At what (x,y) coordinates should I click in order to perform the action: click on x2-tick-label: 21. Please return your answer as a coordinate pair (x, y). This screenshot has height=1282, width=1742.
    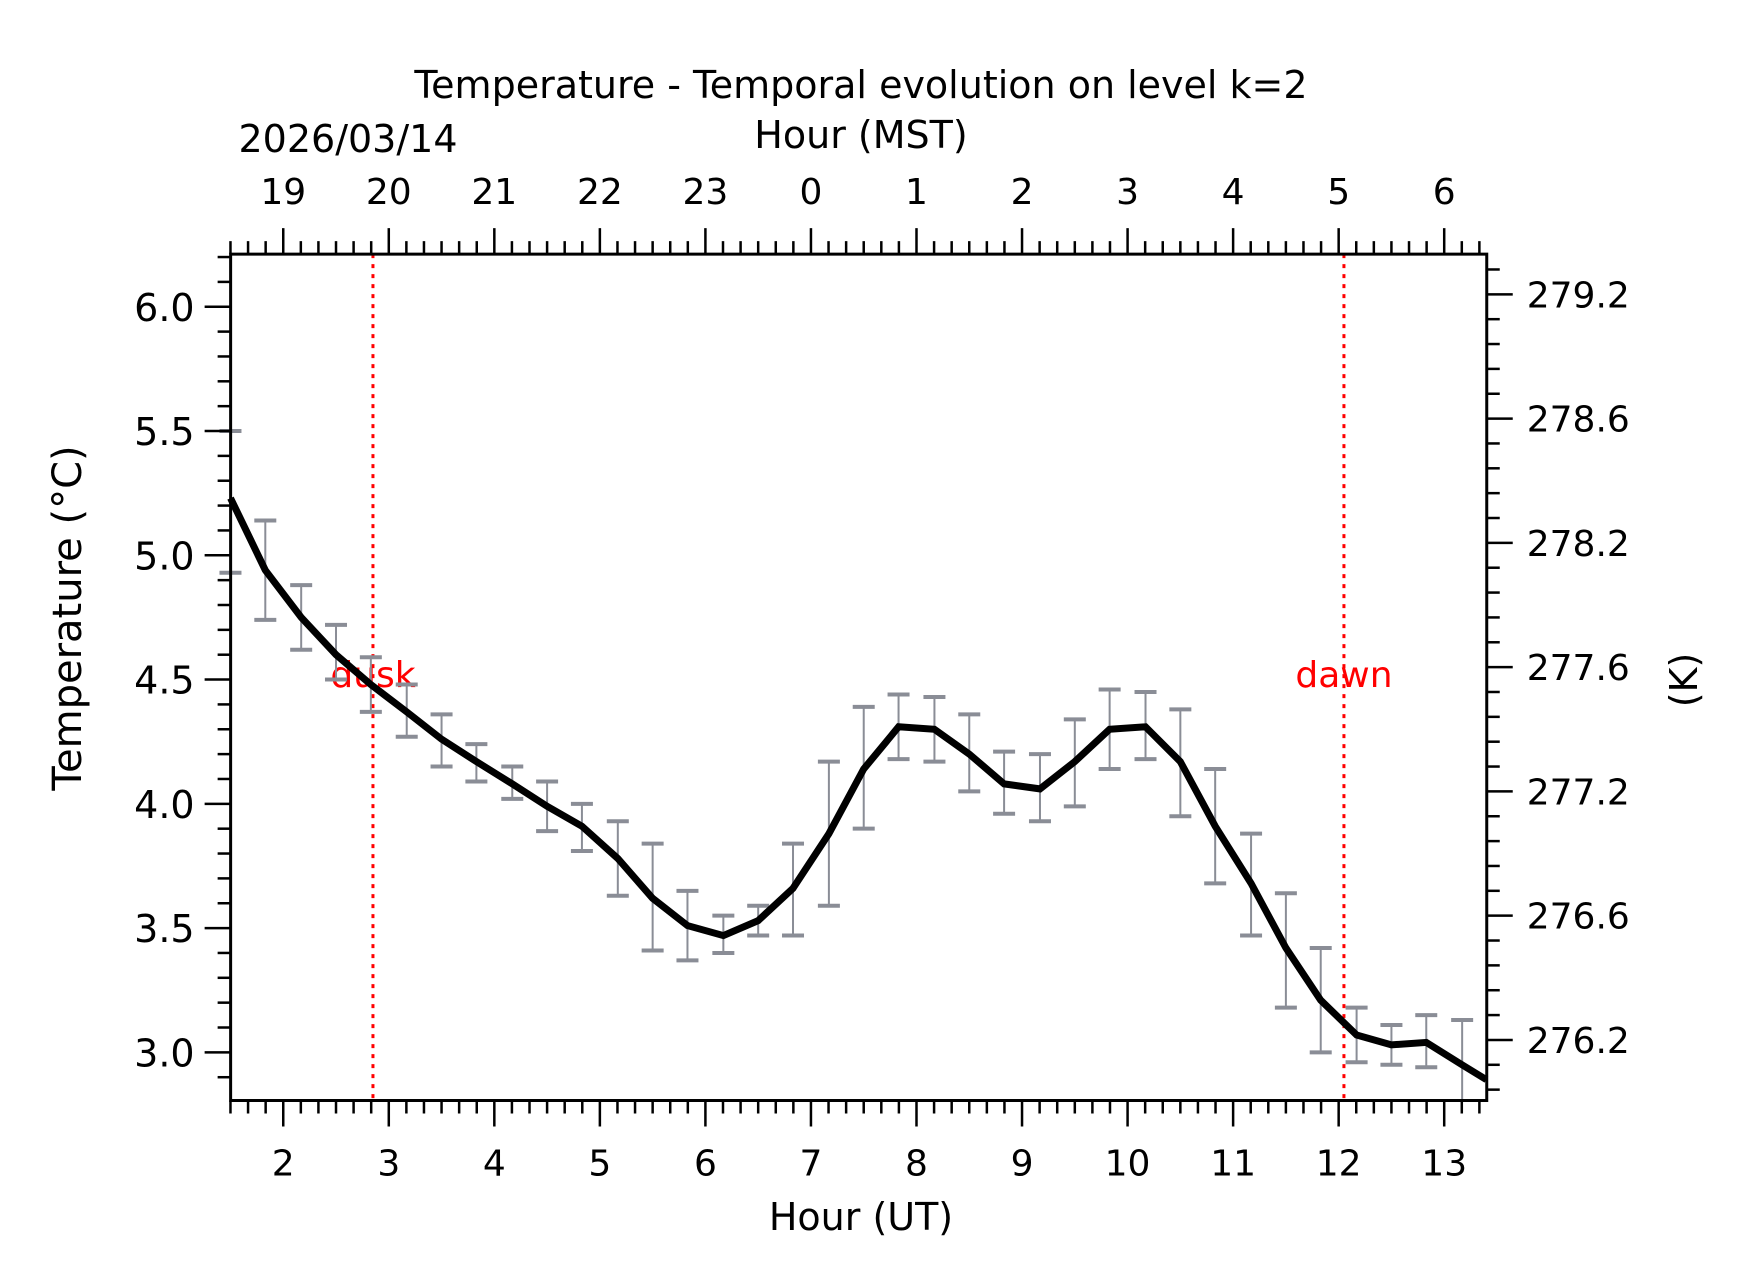
    Looking at the image, I should click on (494, 192).